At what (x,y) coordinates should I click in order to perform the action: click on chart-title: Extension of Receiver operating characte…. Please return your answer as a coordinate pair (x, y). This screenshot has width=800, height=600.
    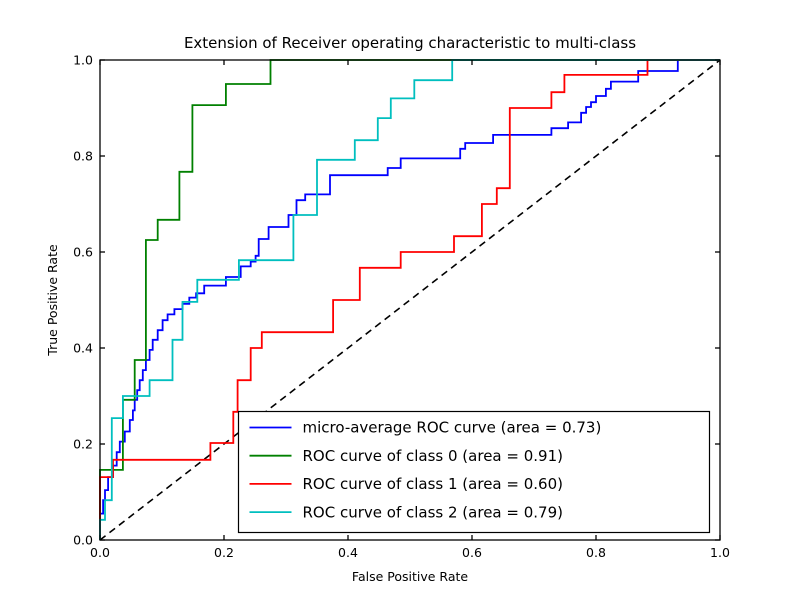
    Looking at the image, I should click on (410, 43).